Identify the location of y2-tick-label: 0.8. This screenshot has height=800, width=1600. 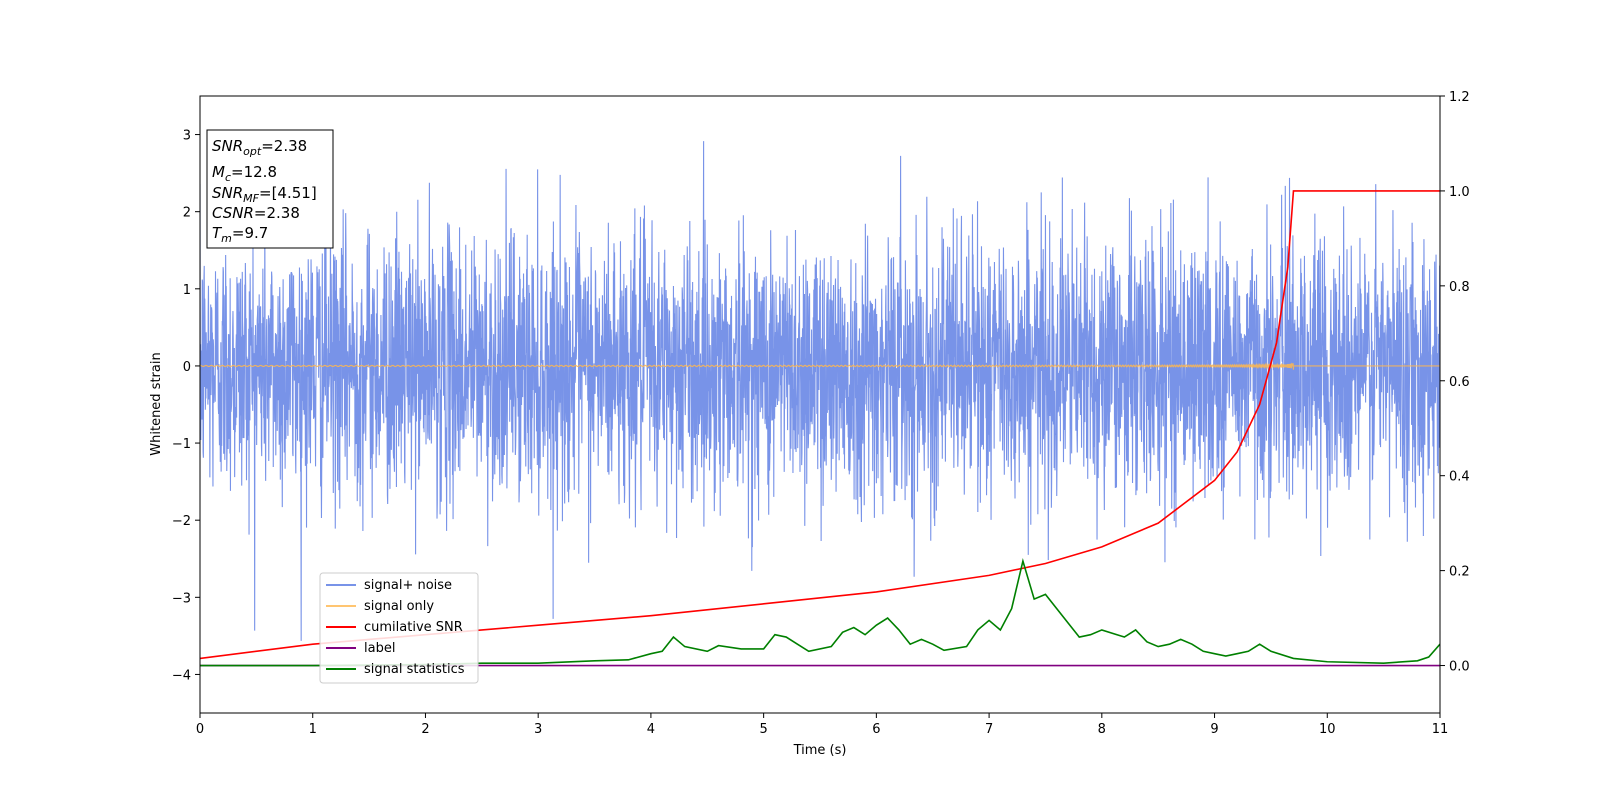
(1459, 287).